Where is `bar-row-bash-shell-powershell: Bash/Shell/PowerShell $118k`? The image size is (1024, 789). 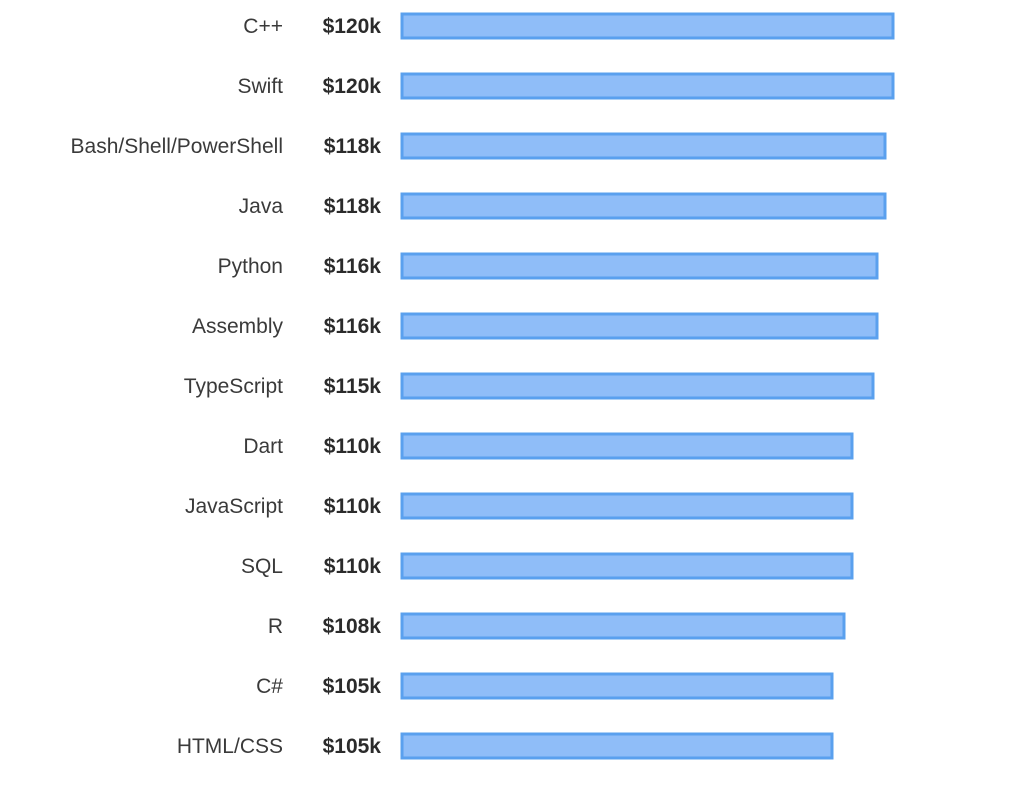 bar-row-bash-shell-powershell: Bash/Shell/PowerShell $118k is located at coordinates (479, 146).